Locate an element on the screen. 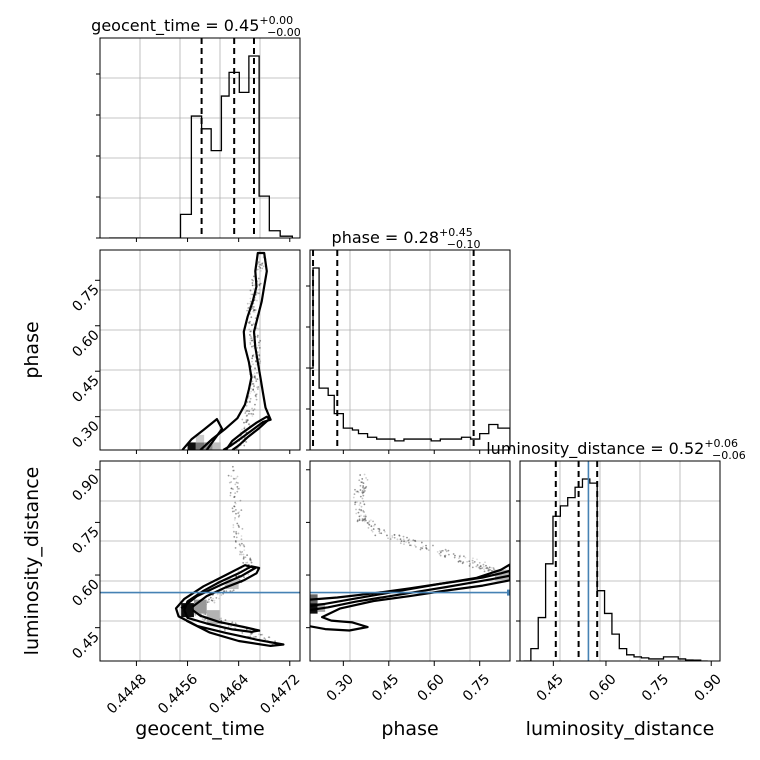 Image resolution: width=760 pixels, height=760 pixels. hist-panel-luminosity_distance is located at coordinates (620, 561).